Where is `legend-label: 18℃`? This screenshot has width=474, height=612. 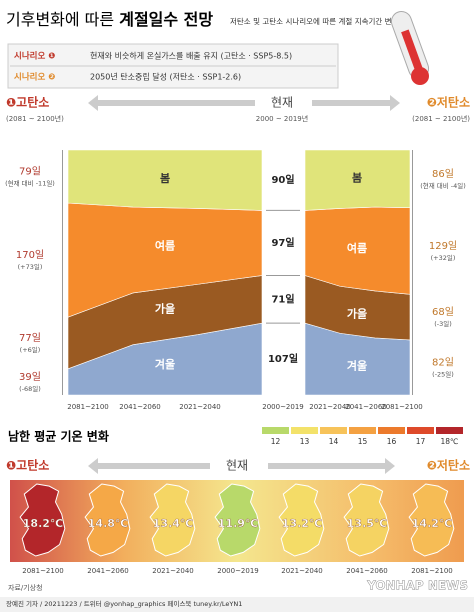 legend-label: 18℃ is located at coordinates (450, 441).